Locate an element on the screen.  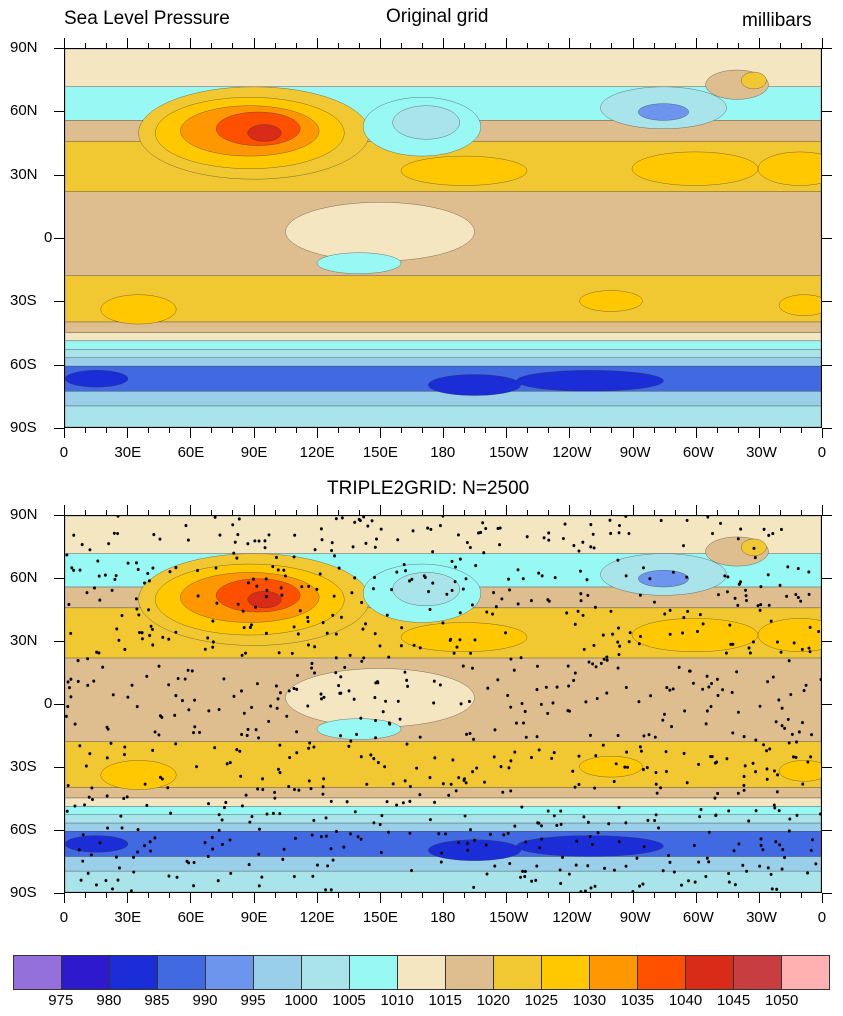
lon-label: 90E is located at coordinates (254, 452).